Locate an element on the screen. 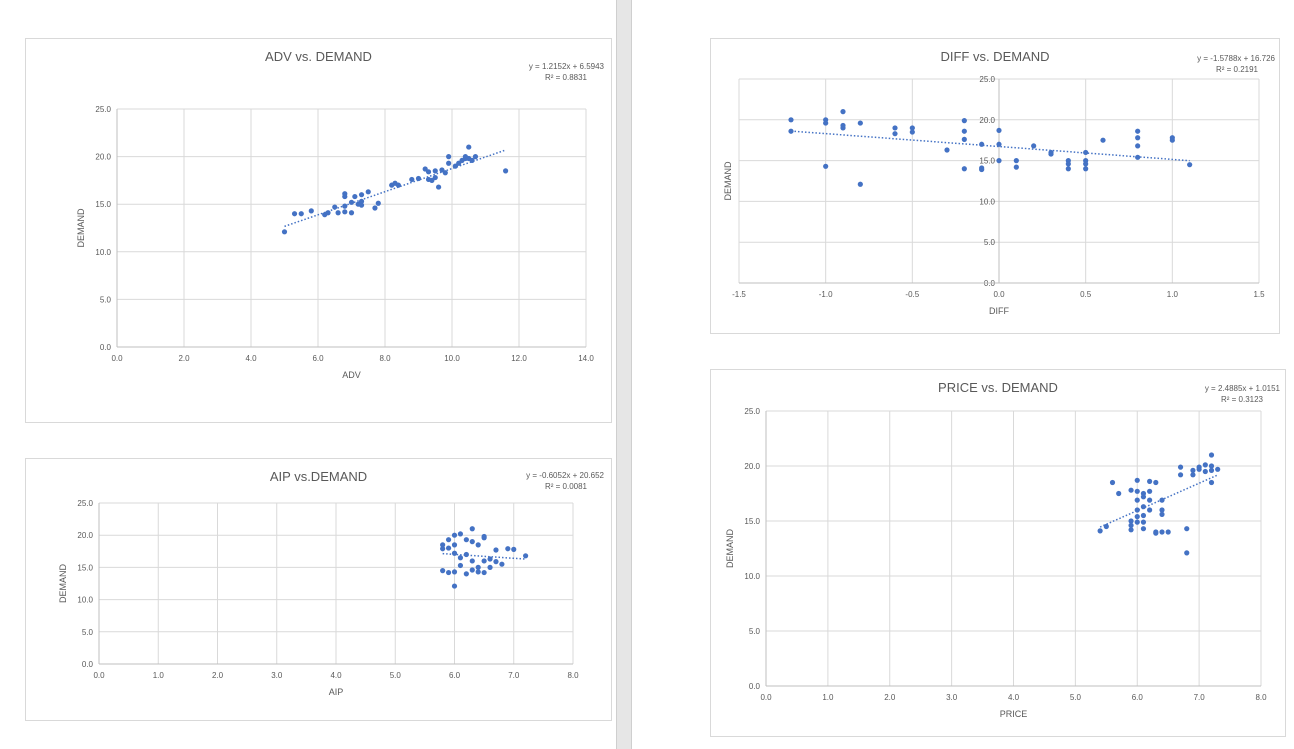 This screenshot has height=749, width=1294. trendline-r-squared: R² = 0.3123 is located at coordinates (1242, 399).